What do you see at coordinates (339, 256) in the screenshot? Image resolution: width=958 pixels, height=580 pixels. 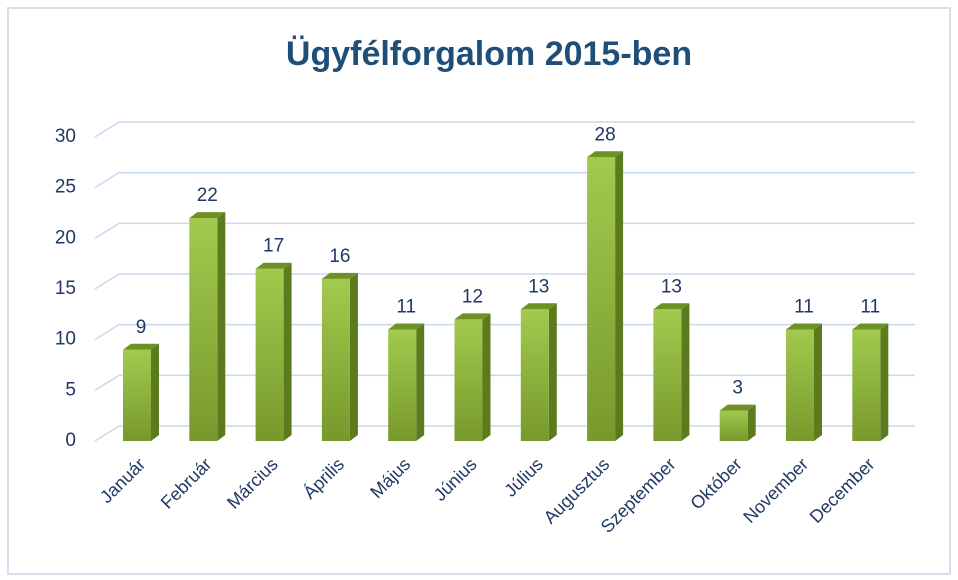 I see `value-label: 16` at bounding box center [339, 256].